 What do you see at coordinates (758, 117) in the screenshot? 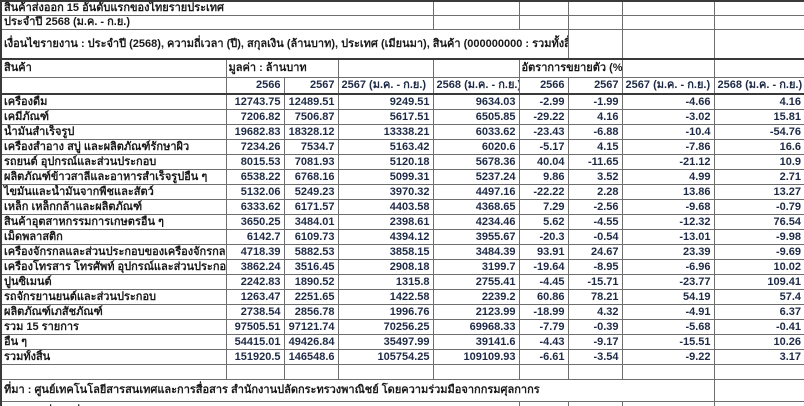
I see `growth-cell: 15.81` at bounding box center [758, 117].